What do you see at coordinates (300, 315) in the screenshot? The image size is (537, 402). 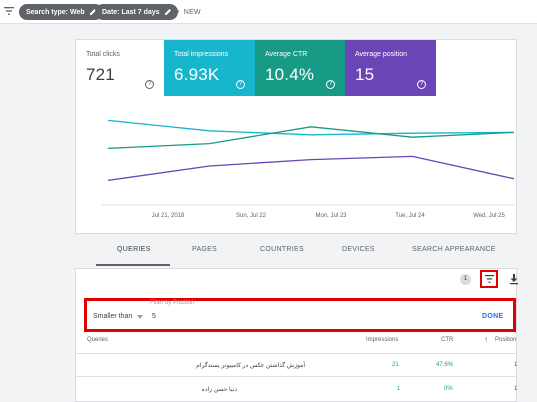 I see `position-filter-row` at bounding box center [300, 315].